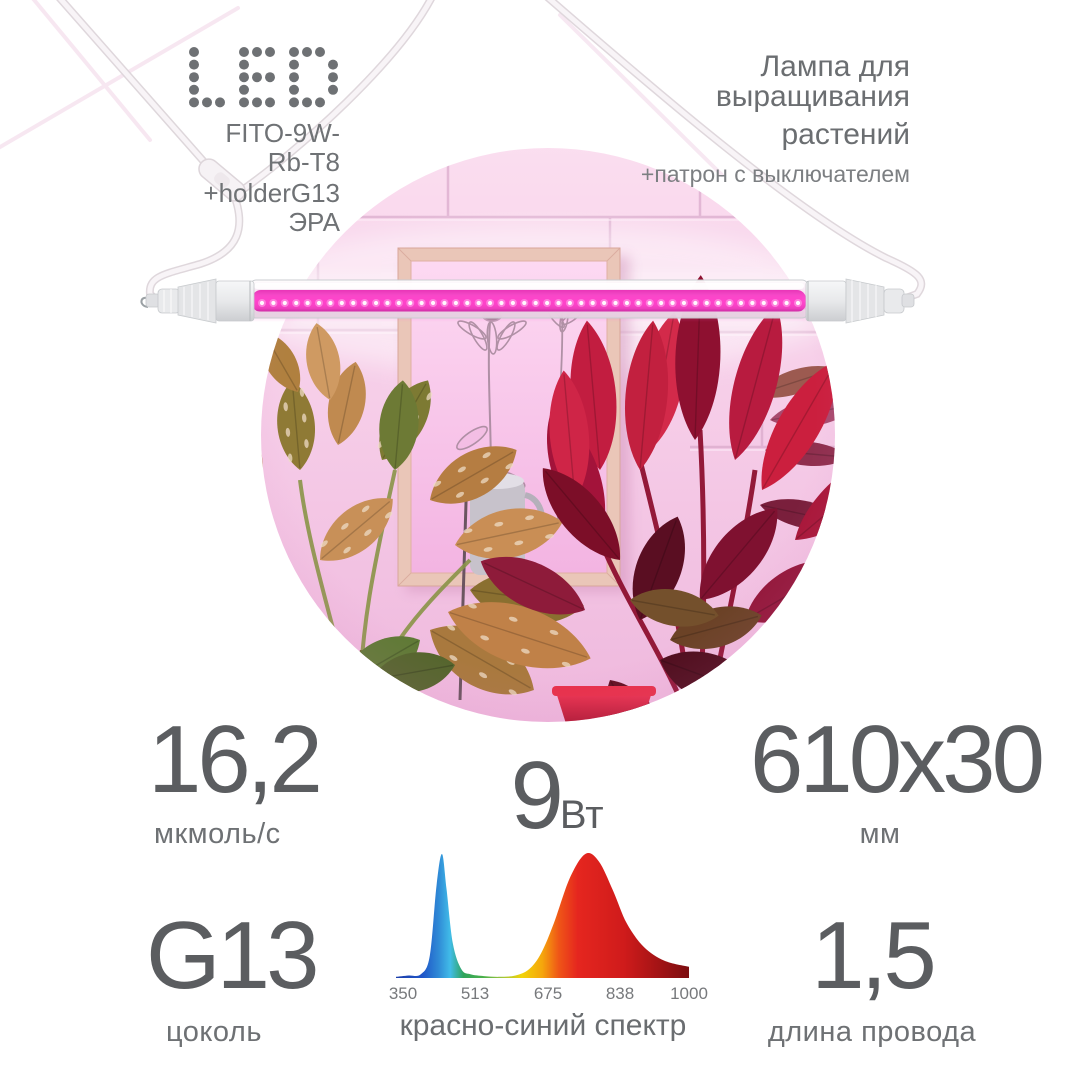  What do you see at coordinates (403, 993) in the screenshot?
I see `axis-tick: 350` at bounding box center [403, 993].